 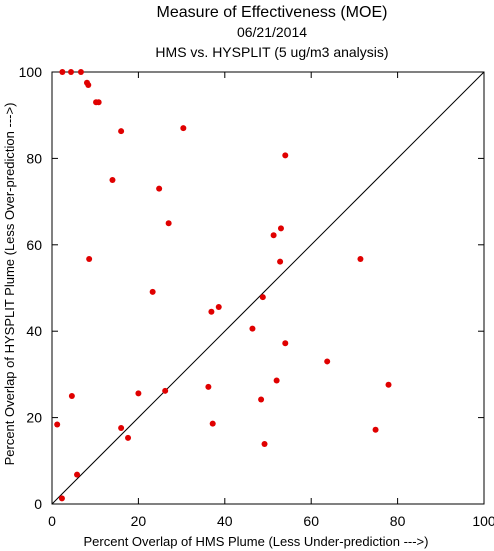 I want to click on x-tick-label: 80, so click(x=398, y=521).